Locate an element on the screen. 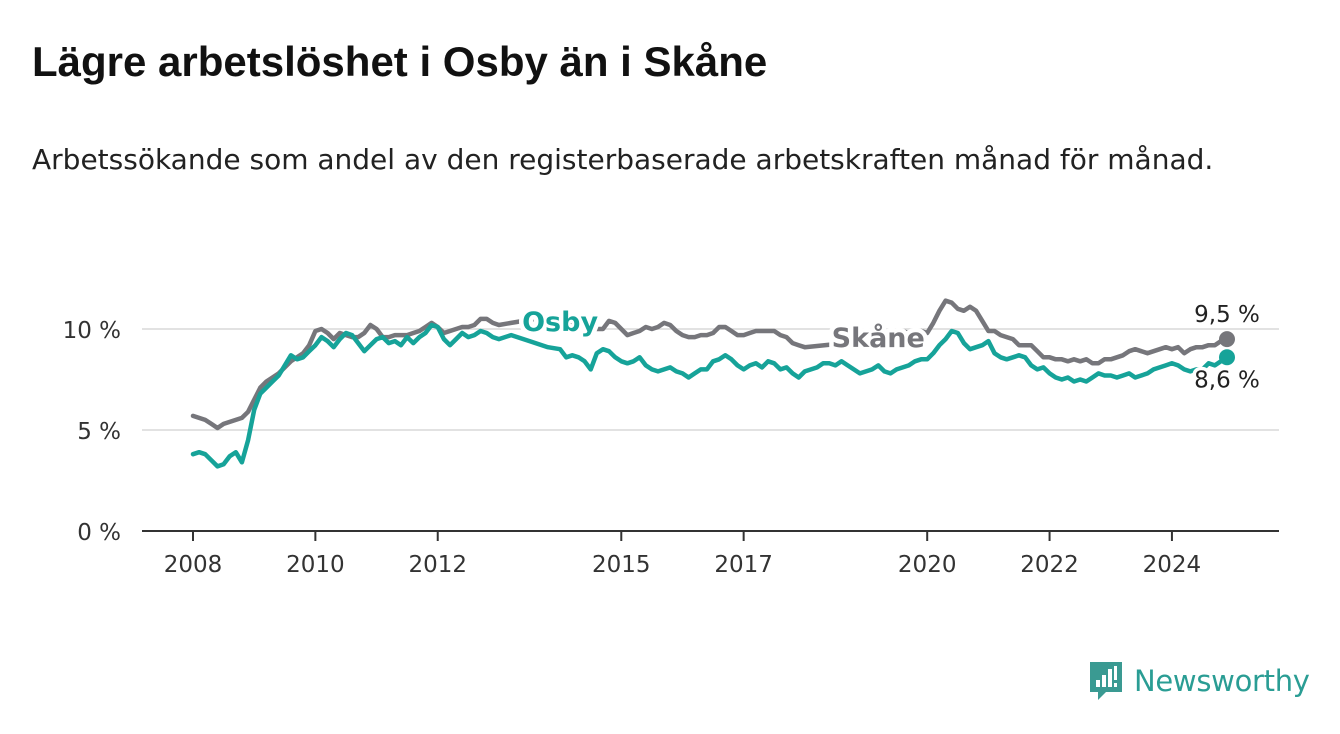 Image resolution: width=1340 pixels, height=734 pixels. y-axis-ticks: 0 % 5 % 10 % is located at coordinates (92, 432).